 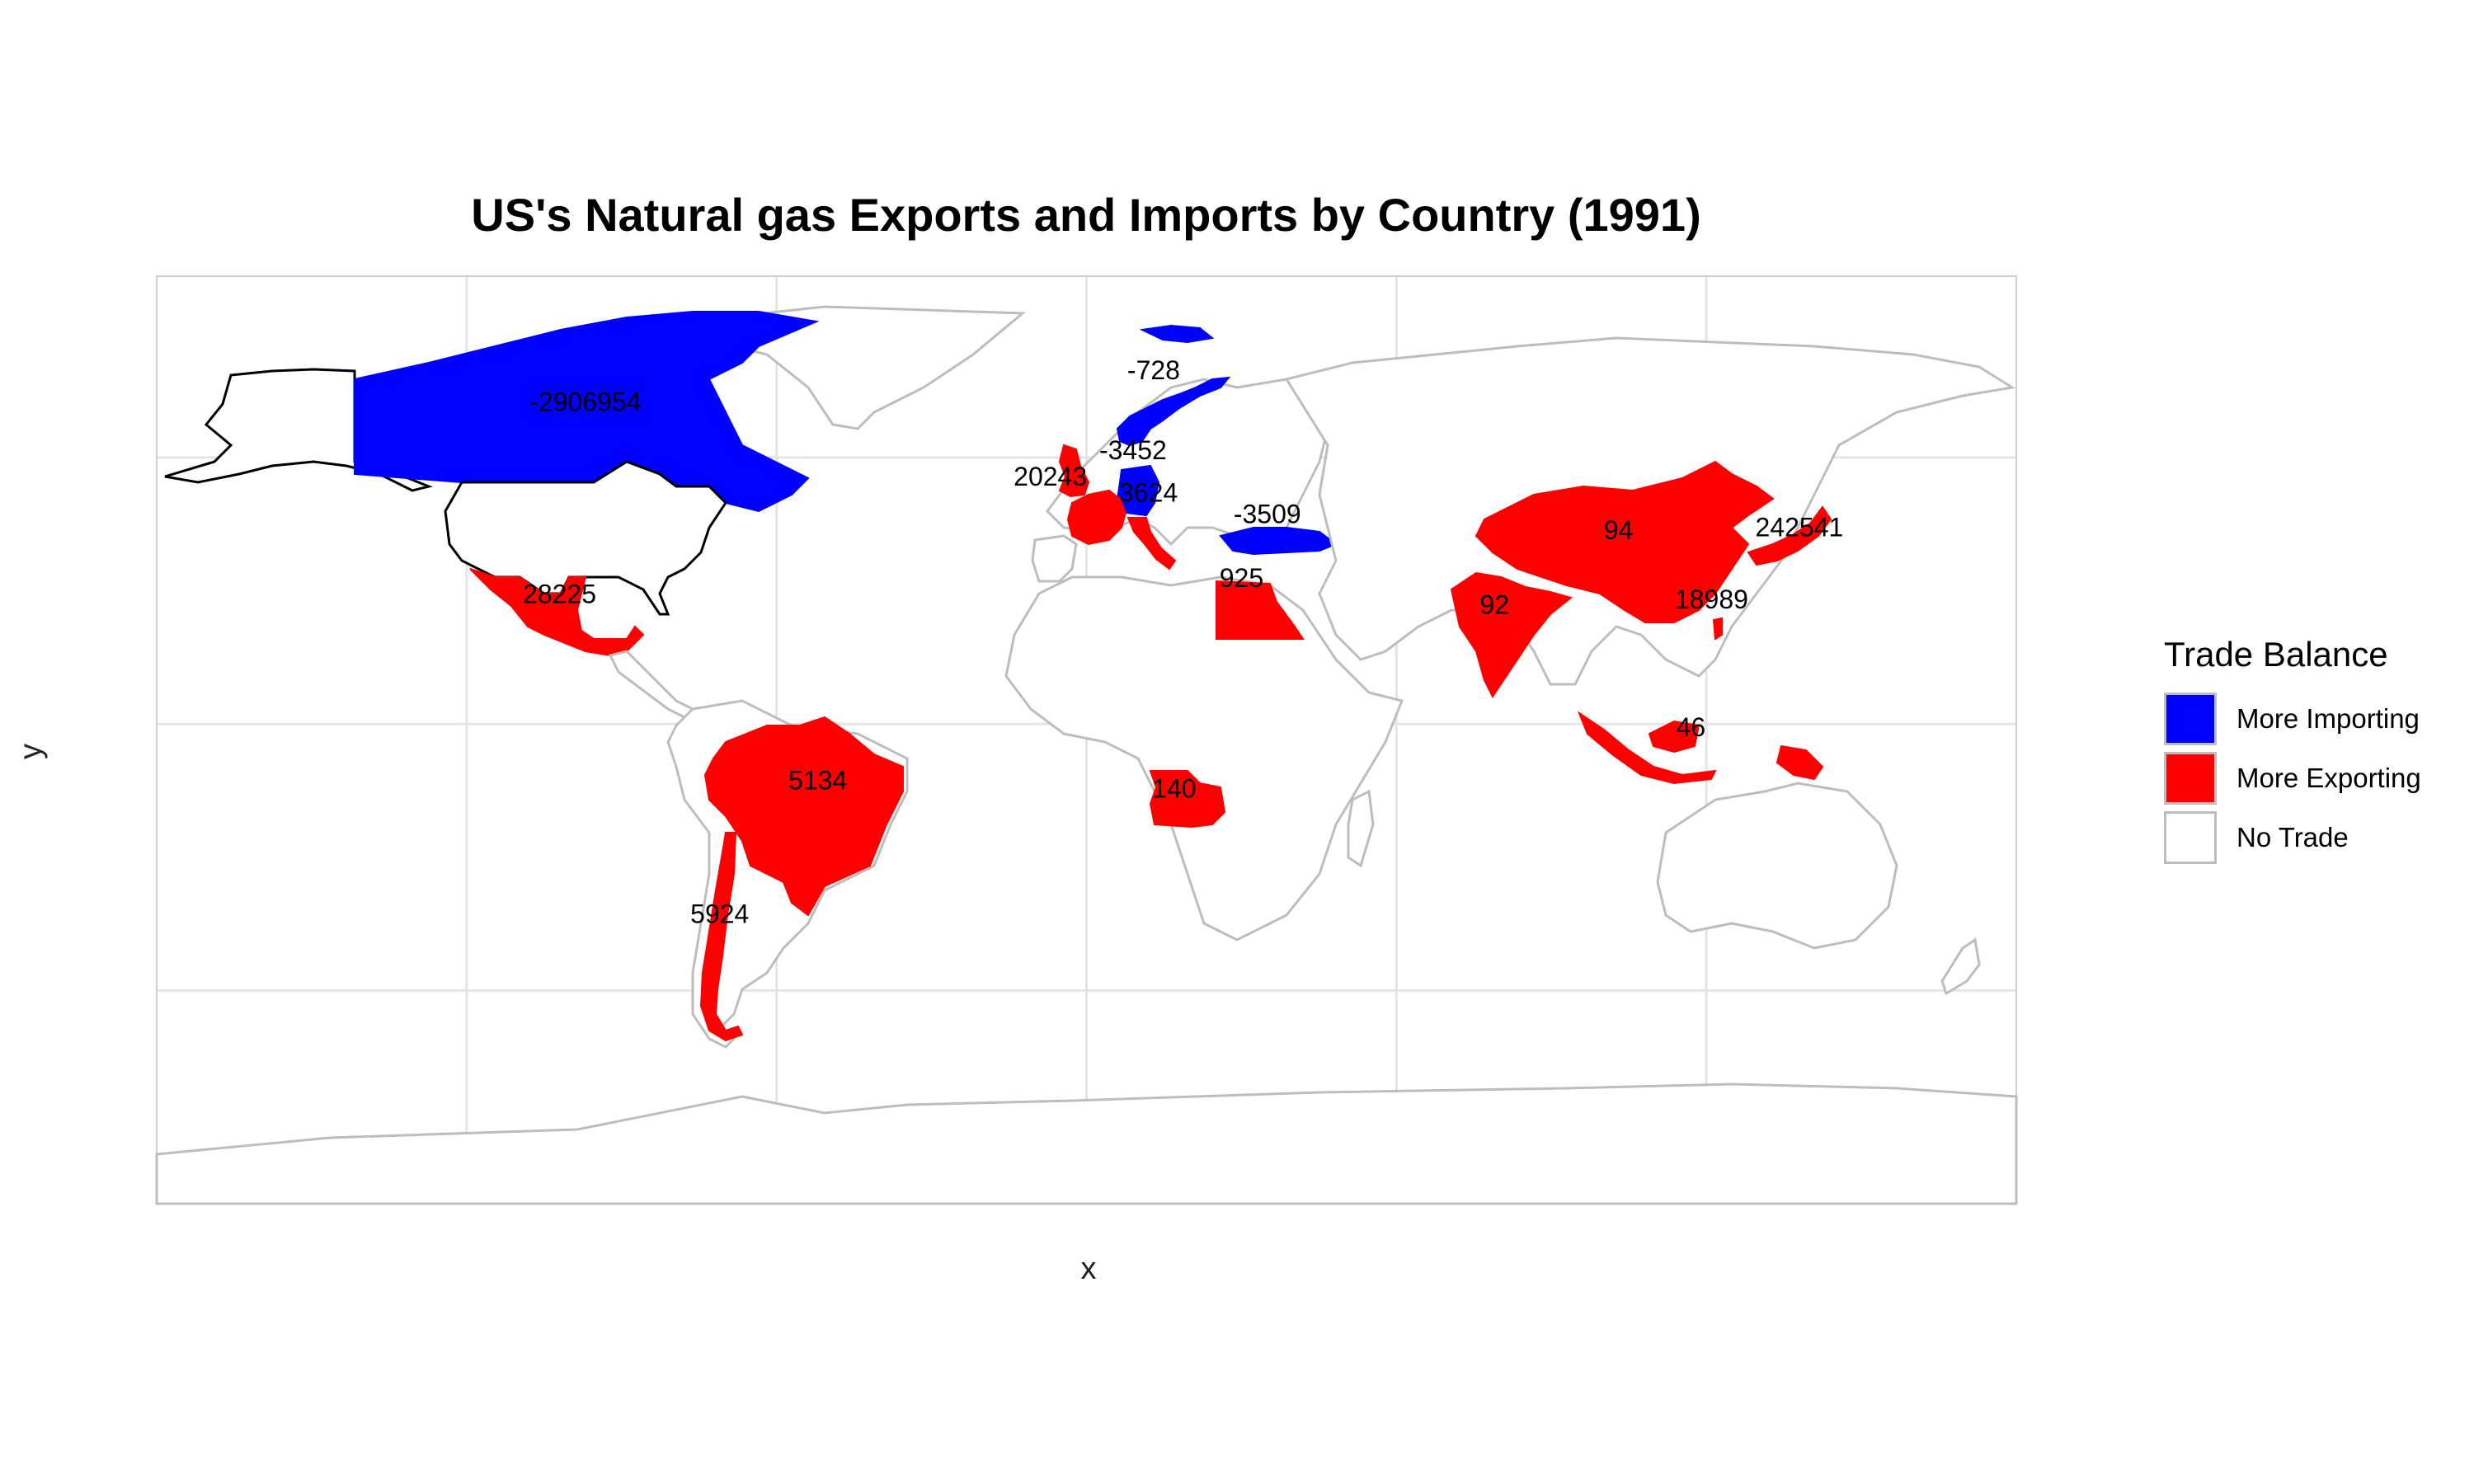 What do you see at coordinates (1177, 334) in the screenshot?
I see `svalbard-shape` at bounding box center [1177, 334].